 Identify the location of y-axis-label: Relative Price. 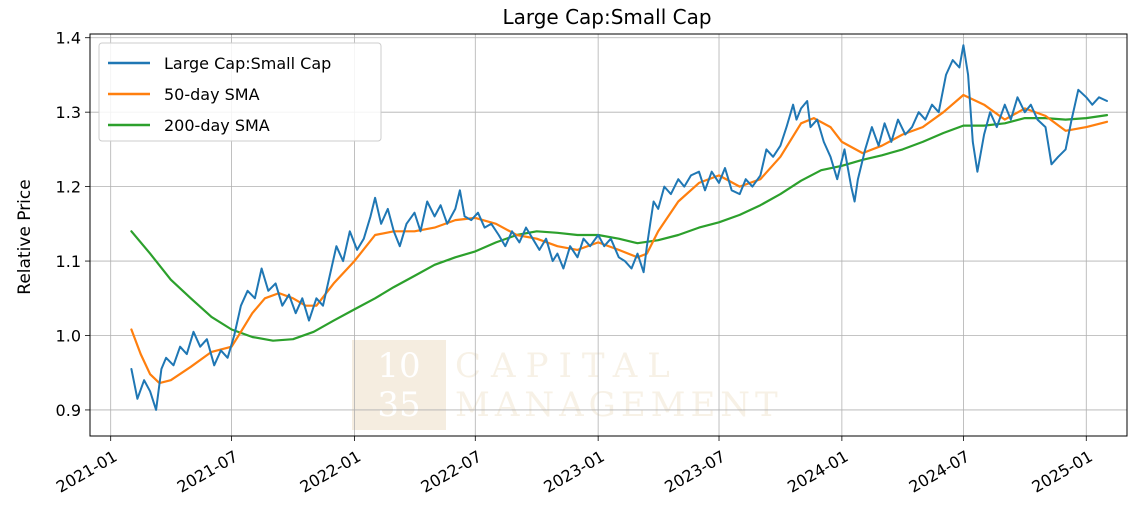
(25, 236).